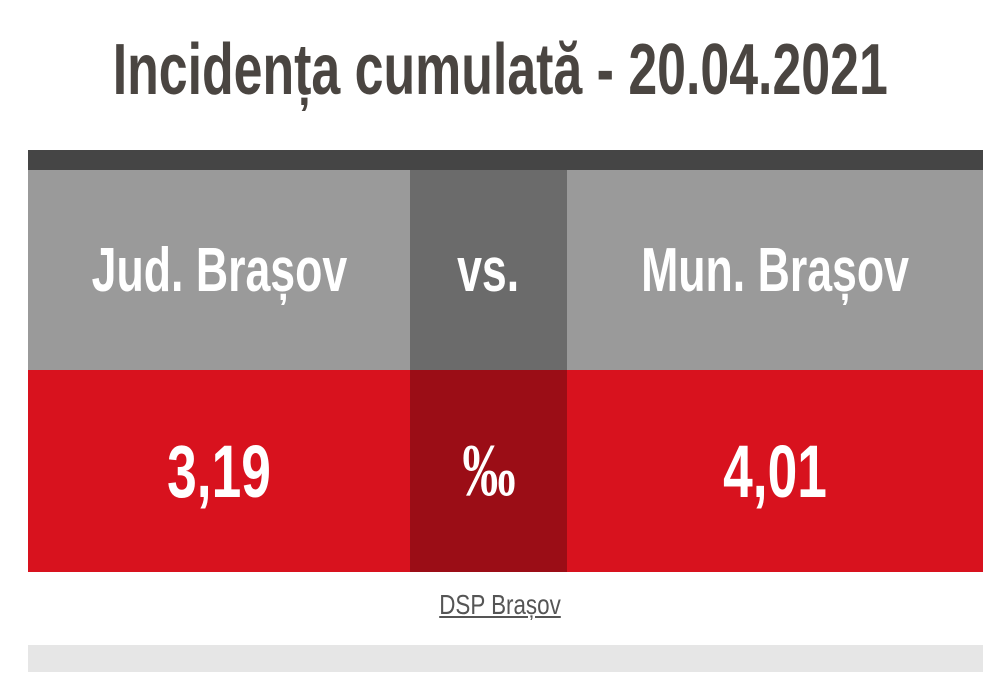 The width and height of the screenshot is (1000, 688). I want to click on middle-label: vs., so click(488, 270).